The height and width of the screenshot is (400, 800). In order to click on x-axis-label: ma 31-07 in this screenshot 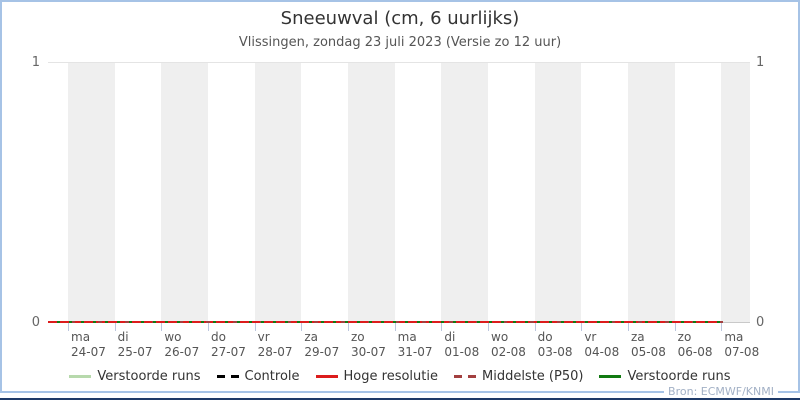, I will do `click(415, 345)`.